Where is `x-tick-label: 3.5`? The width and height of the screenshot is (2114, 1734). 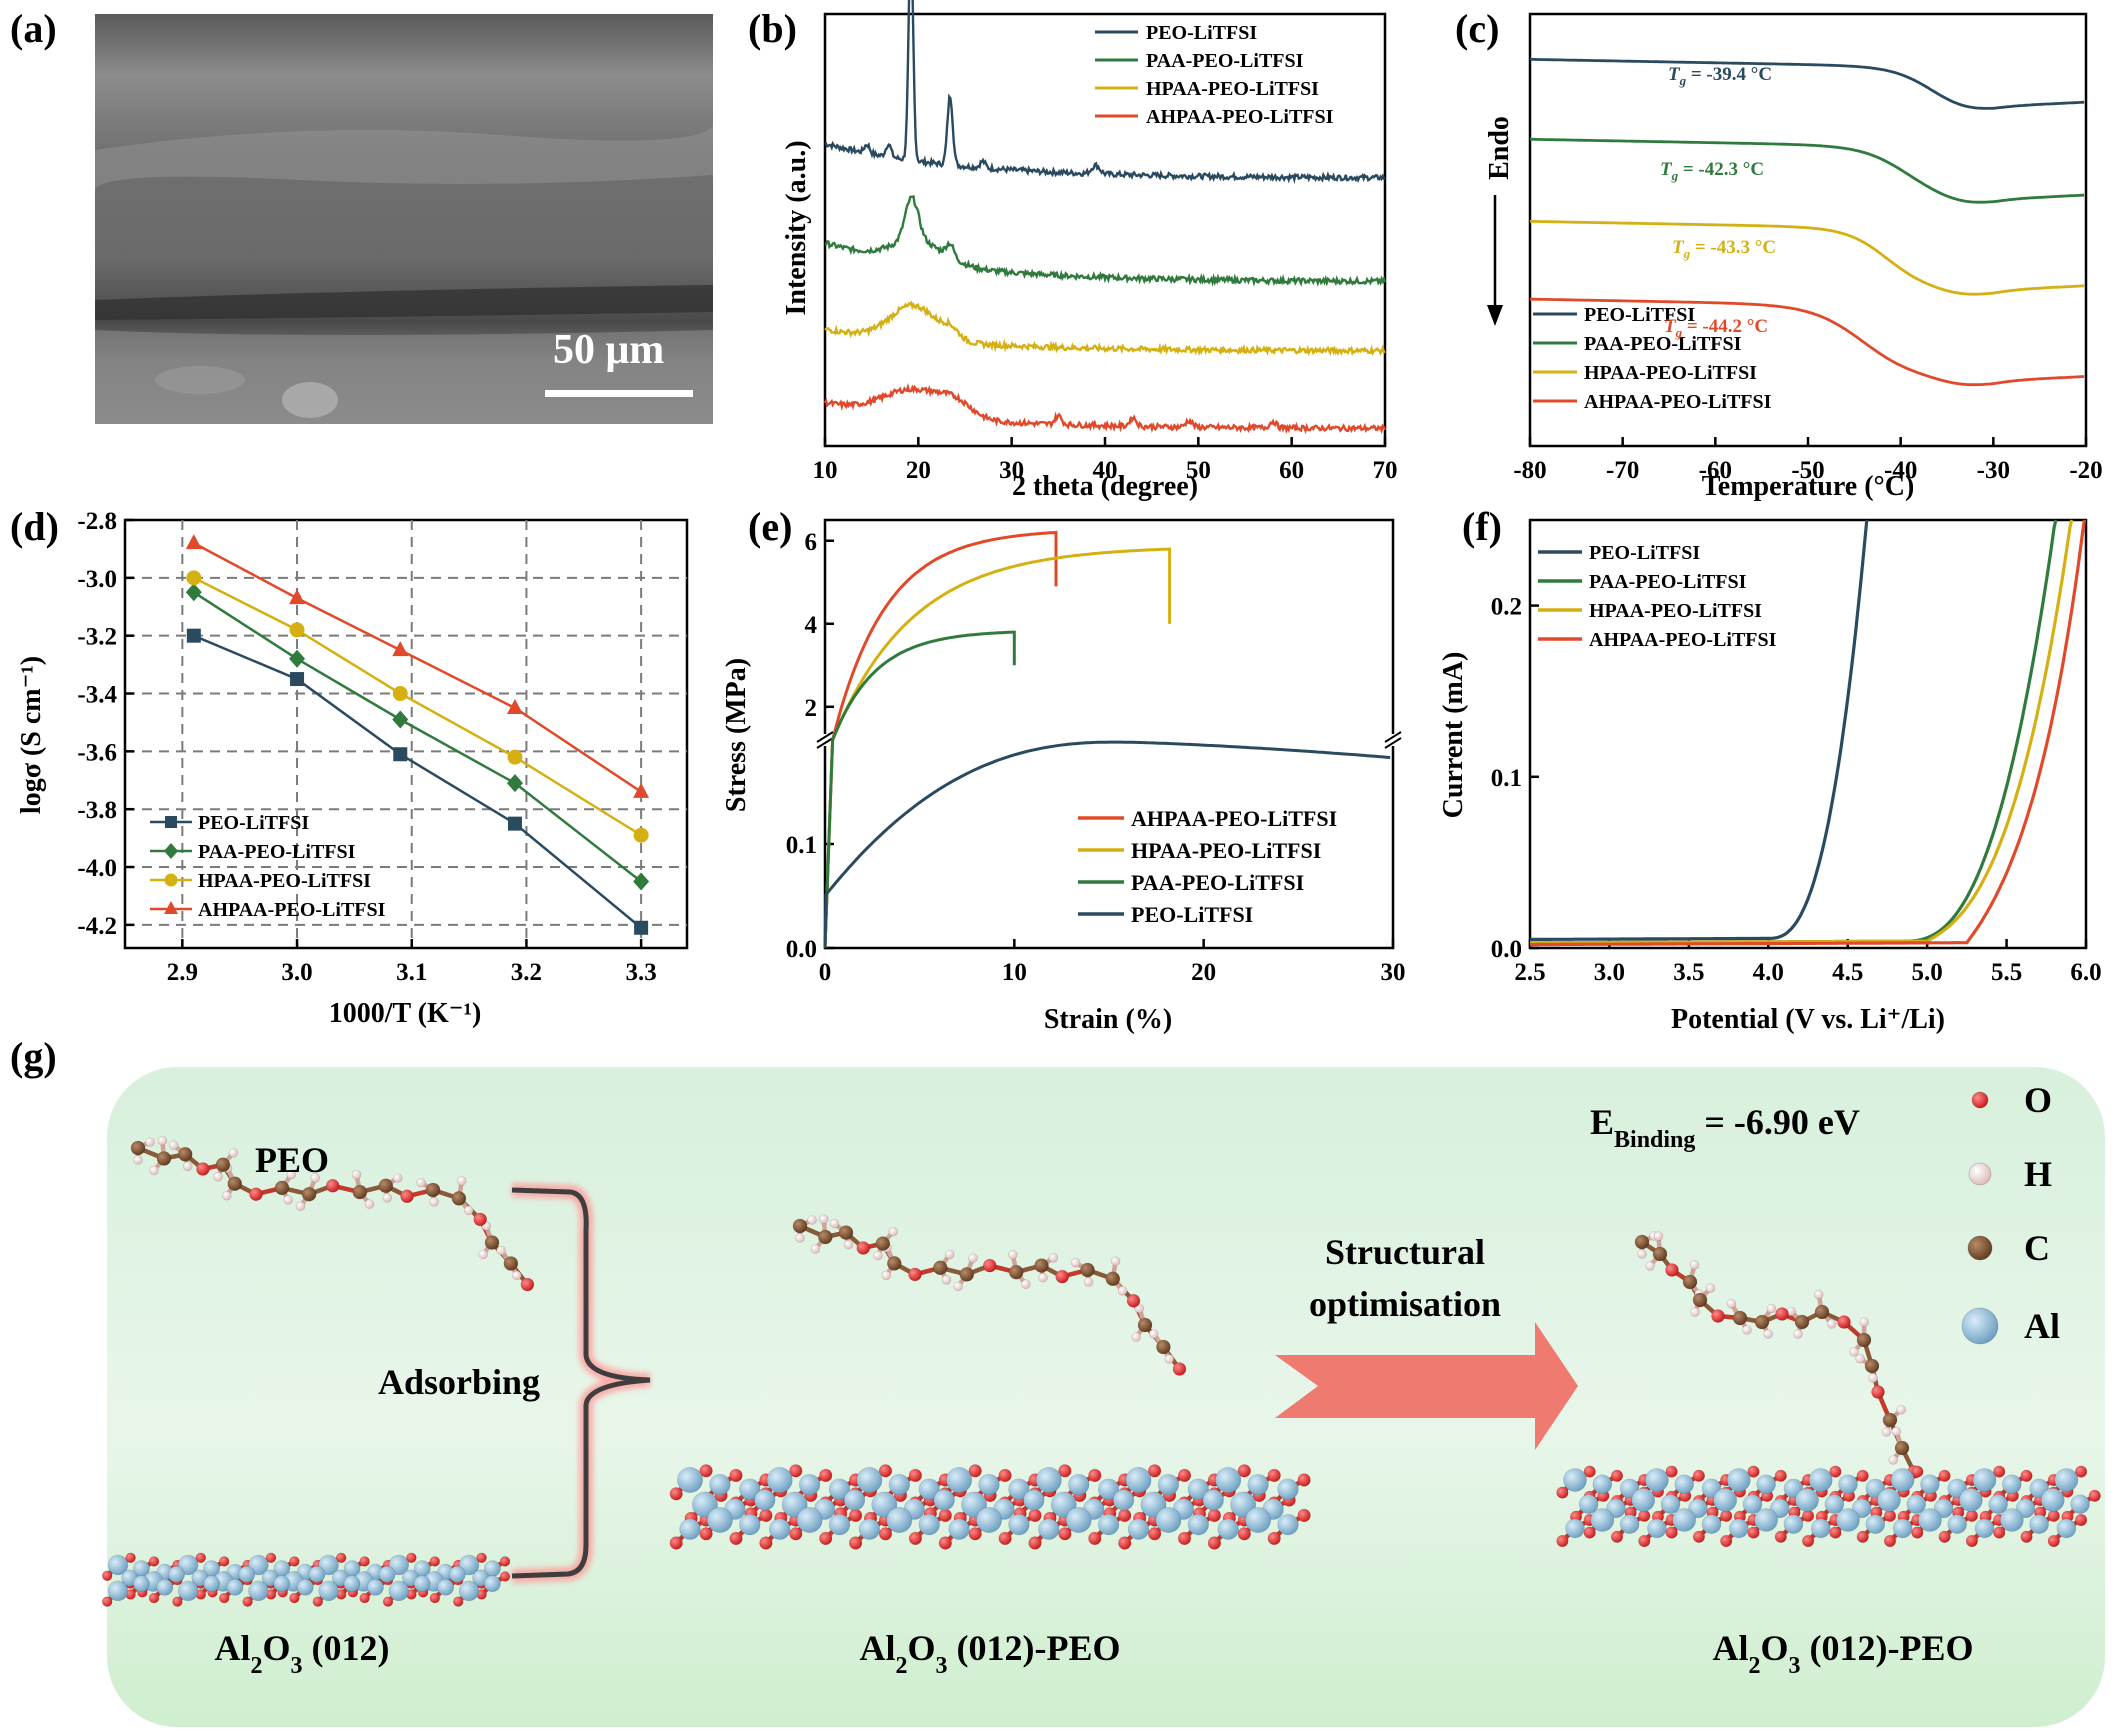
x-tick-label: 3.5 is located at coordinates (1688, 972).